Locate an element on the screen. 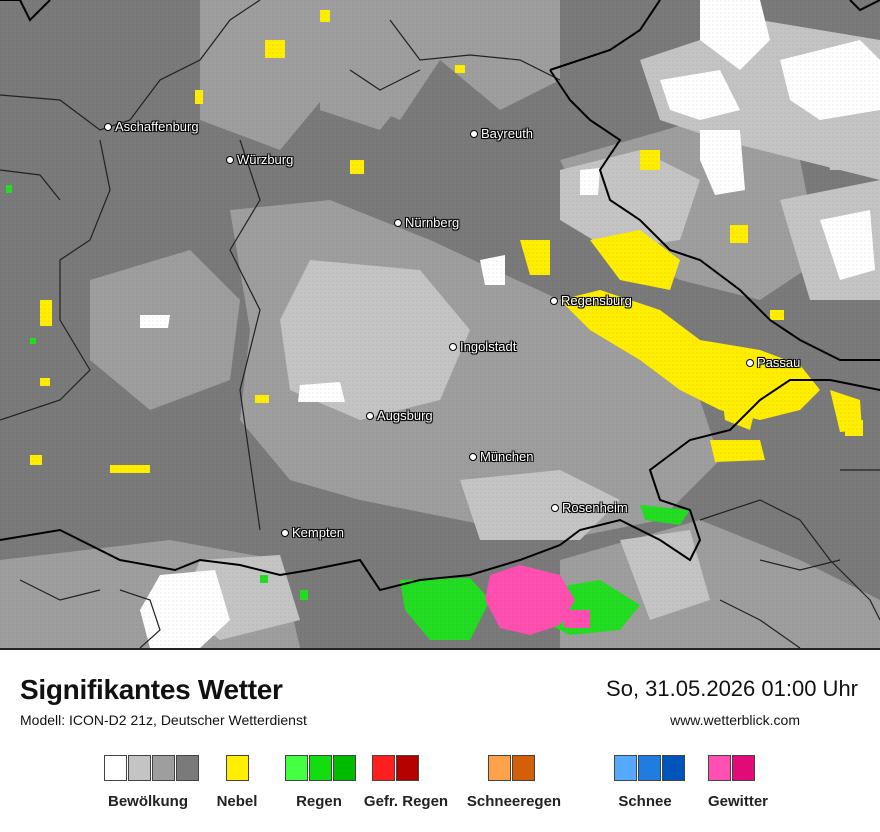  legend-label: Gewitter is located at coordinates (738, 801).